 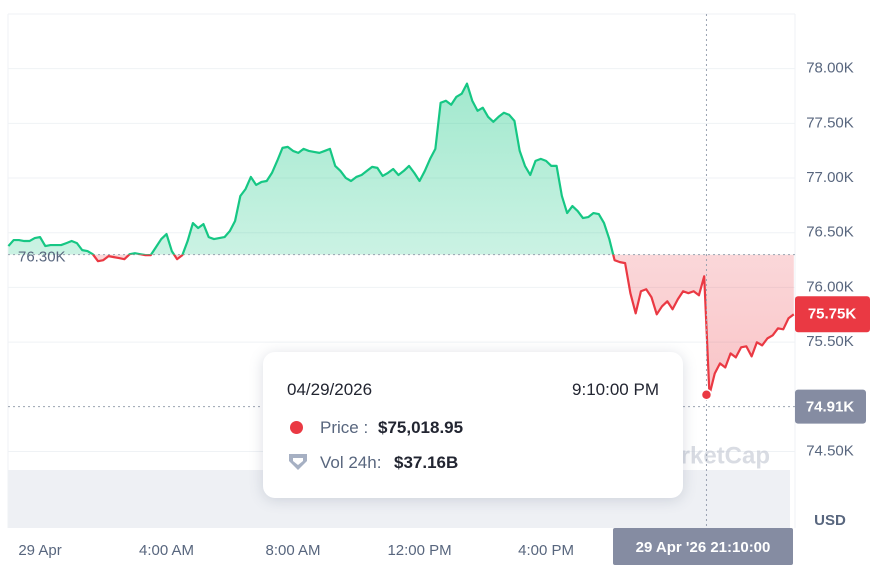 I want to click on tooltip-dot, so click(x=296, y=427).